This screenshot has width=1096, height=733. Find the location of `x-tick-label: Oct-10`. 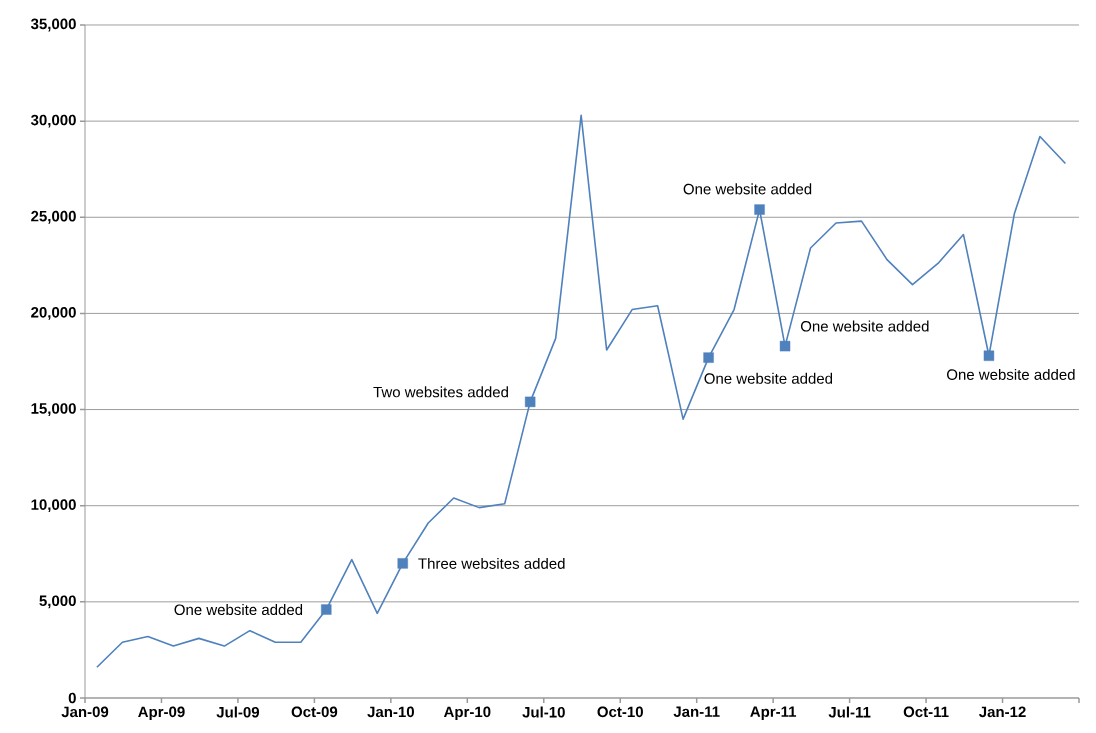

x-tick-label: Oct-10 is located at coordinates (620, 712).